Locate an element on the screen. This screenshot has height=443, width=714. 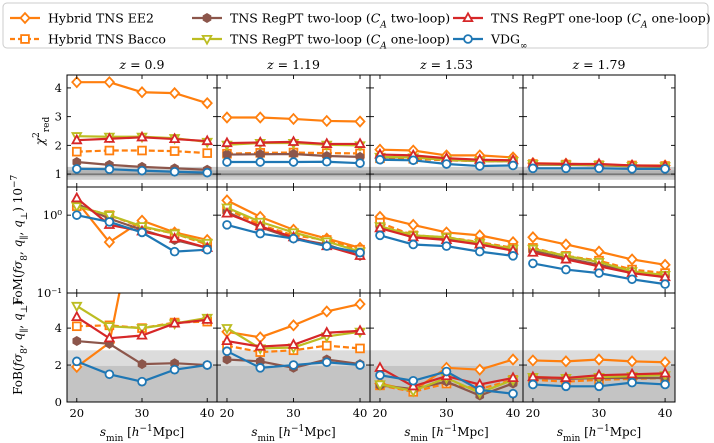
legend-item-ol: TNS RegPT one-loop (CA one-loop) is located at coordinates (582, 21).